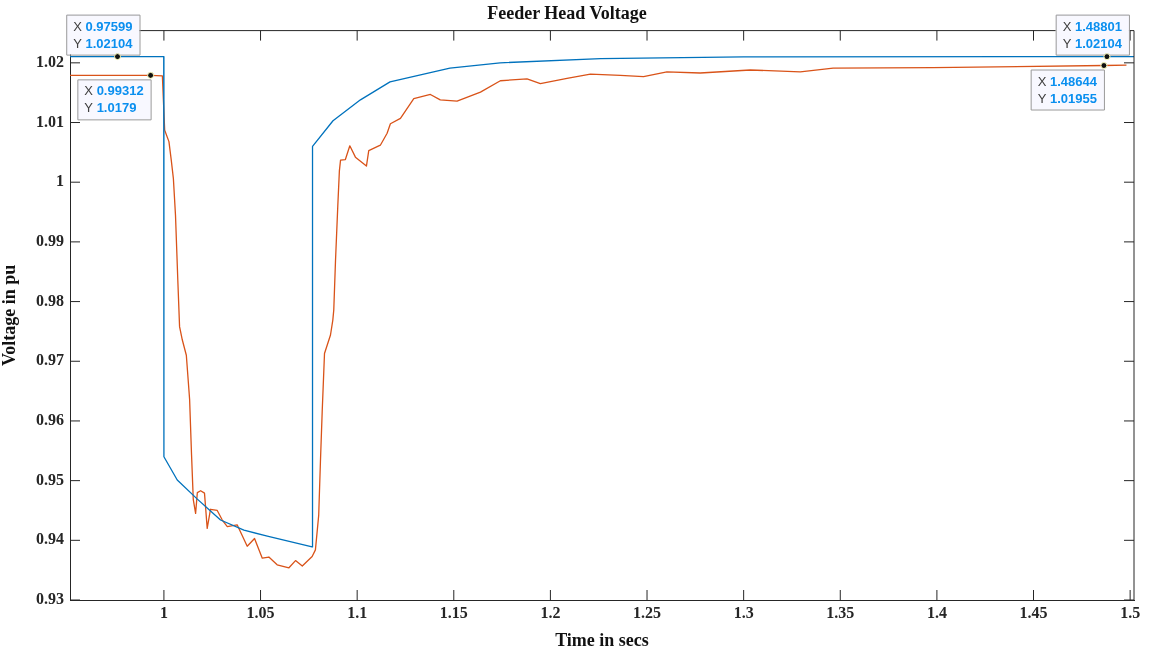 The width and height of the screenshot is (1171, 652). What do you see at coordinates (602, 639) in the screenshot?
I see `x-axis-title: Time in secs` at bounding box center [602, 639].